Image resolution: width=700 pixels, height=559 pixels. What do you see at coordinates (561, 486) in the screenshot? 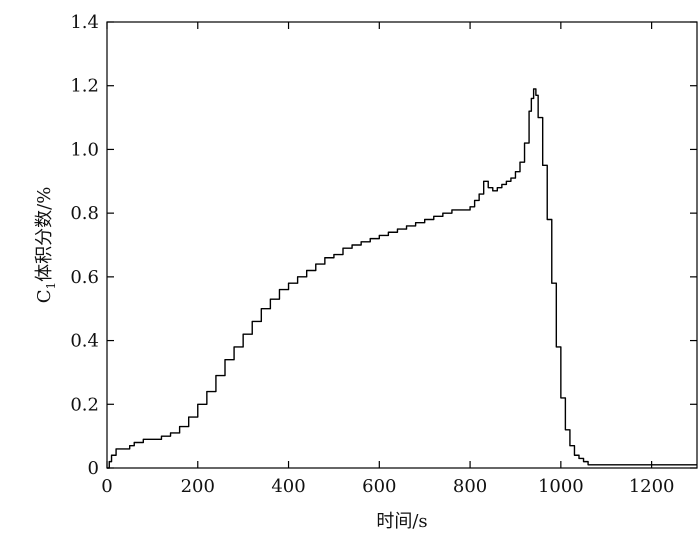
I see `x-tick-label: 1000` at bounding box center [561, 486].